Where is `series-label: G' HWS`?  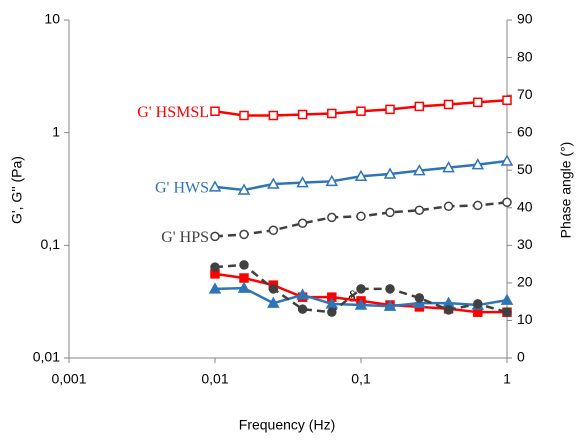 series-label: G' HWS is located at coordinates (182, 188).